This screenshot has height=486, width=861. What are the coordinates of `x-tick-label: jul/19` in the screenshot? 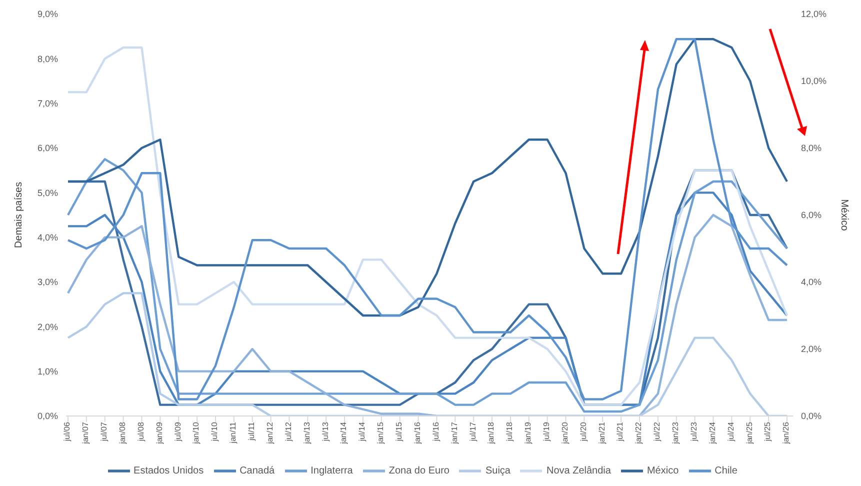 It's located at (547, 431).